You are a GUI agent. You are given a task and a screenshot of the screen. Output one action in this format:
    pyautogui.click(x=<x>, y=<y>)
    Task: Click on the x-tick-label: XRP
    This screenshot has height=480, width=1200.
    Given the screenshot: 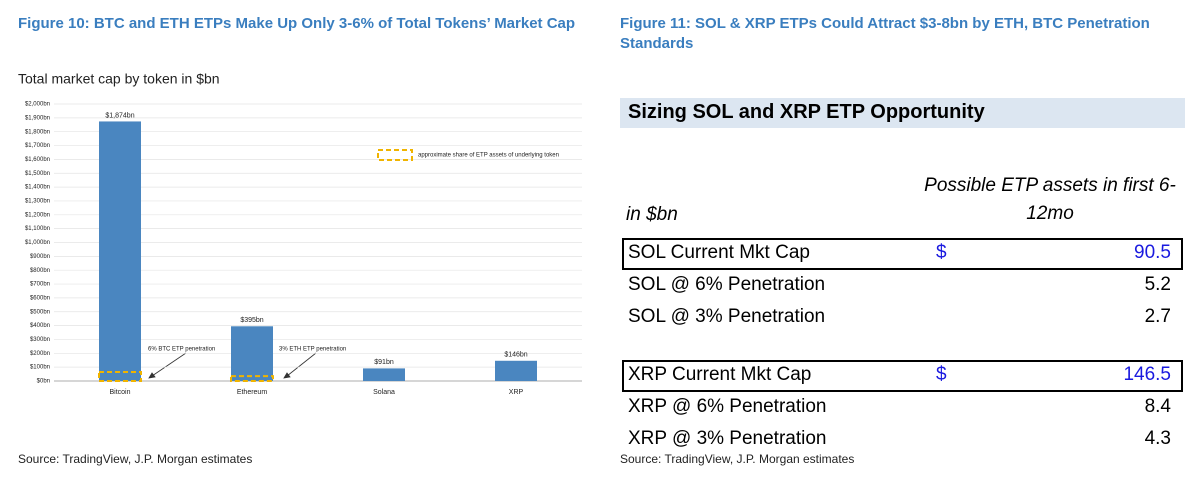 What is the action you would take?
    pyautogui.click(x=516, y=392)
    